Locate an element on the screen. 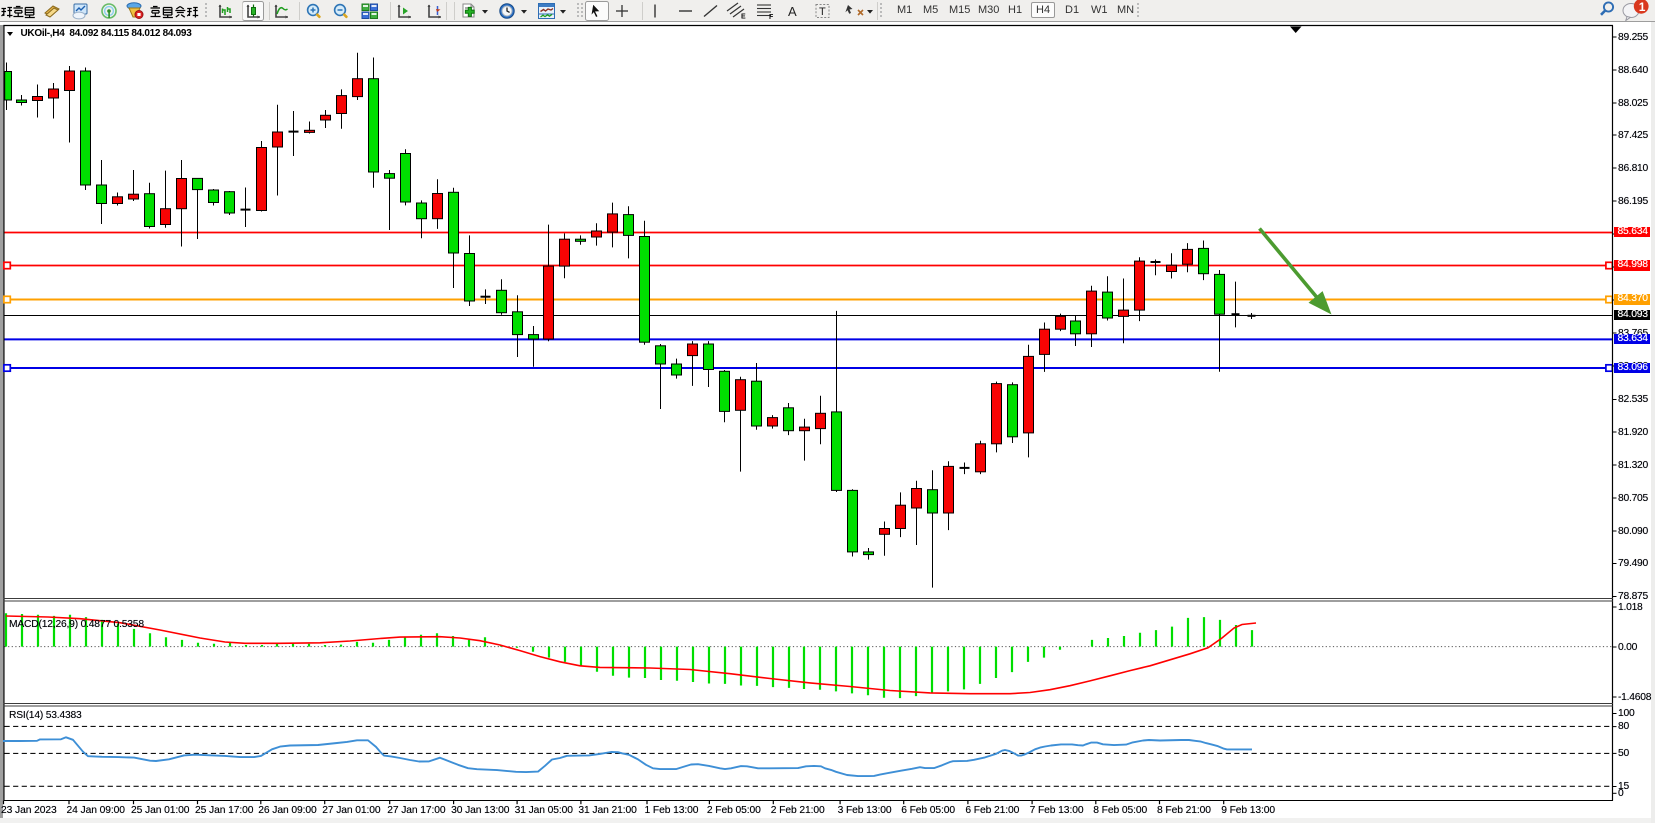 This screenshot has width=1655, height=823. svg-text: 1 is located at coordinates (1642, 7).